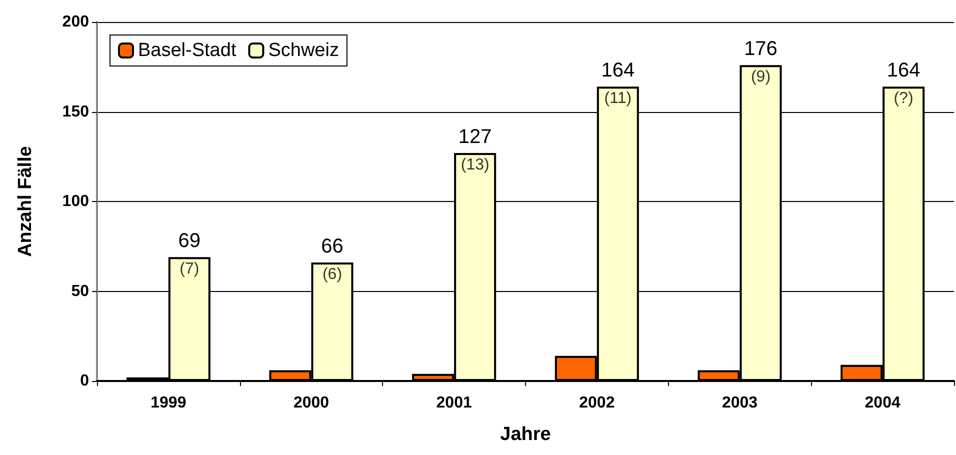 This screenshot has height=455, width=956. Describe the element at coordinates (760, 77) in the screenshot. I see `annotation: (9)` at that location.